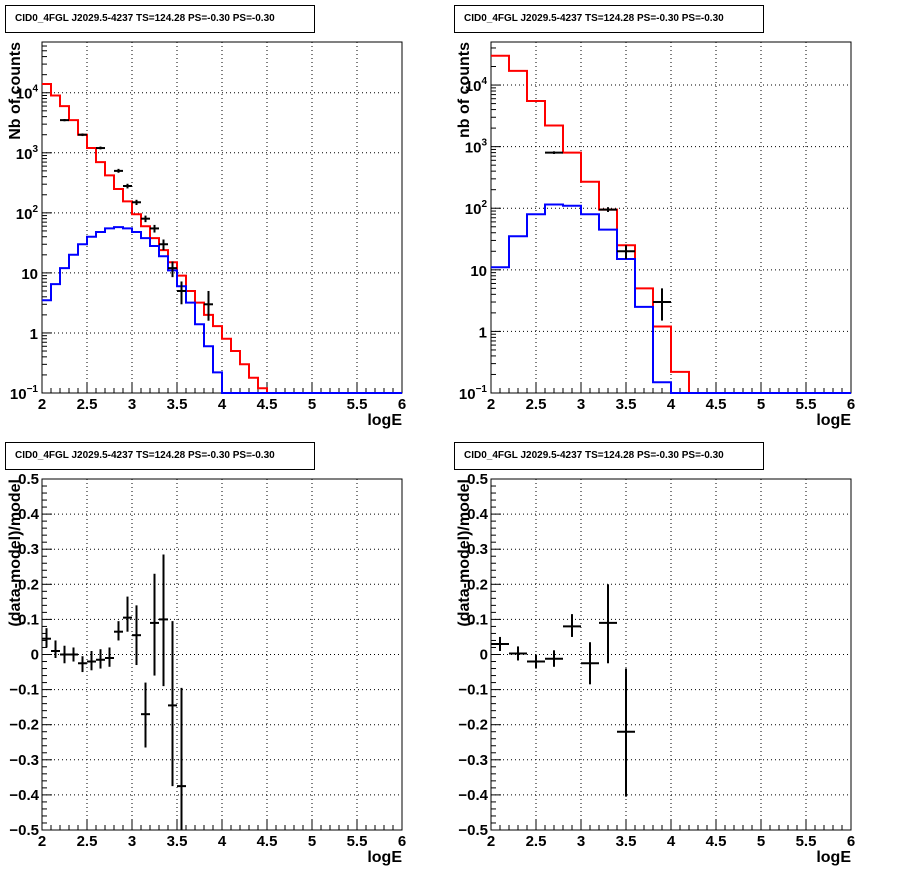 This screenshot has height=875, width=898. What do you see at coordinates (28, 479) in the screenshot?
I see `y-tick-label: 0.5` at bounding box center [28, 479].